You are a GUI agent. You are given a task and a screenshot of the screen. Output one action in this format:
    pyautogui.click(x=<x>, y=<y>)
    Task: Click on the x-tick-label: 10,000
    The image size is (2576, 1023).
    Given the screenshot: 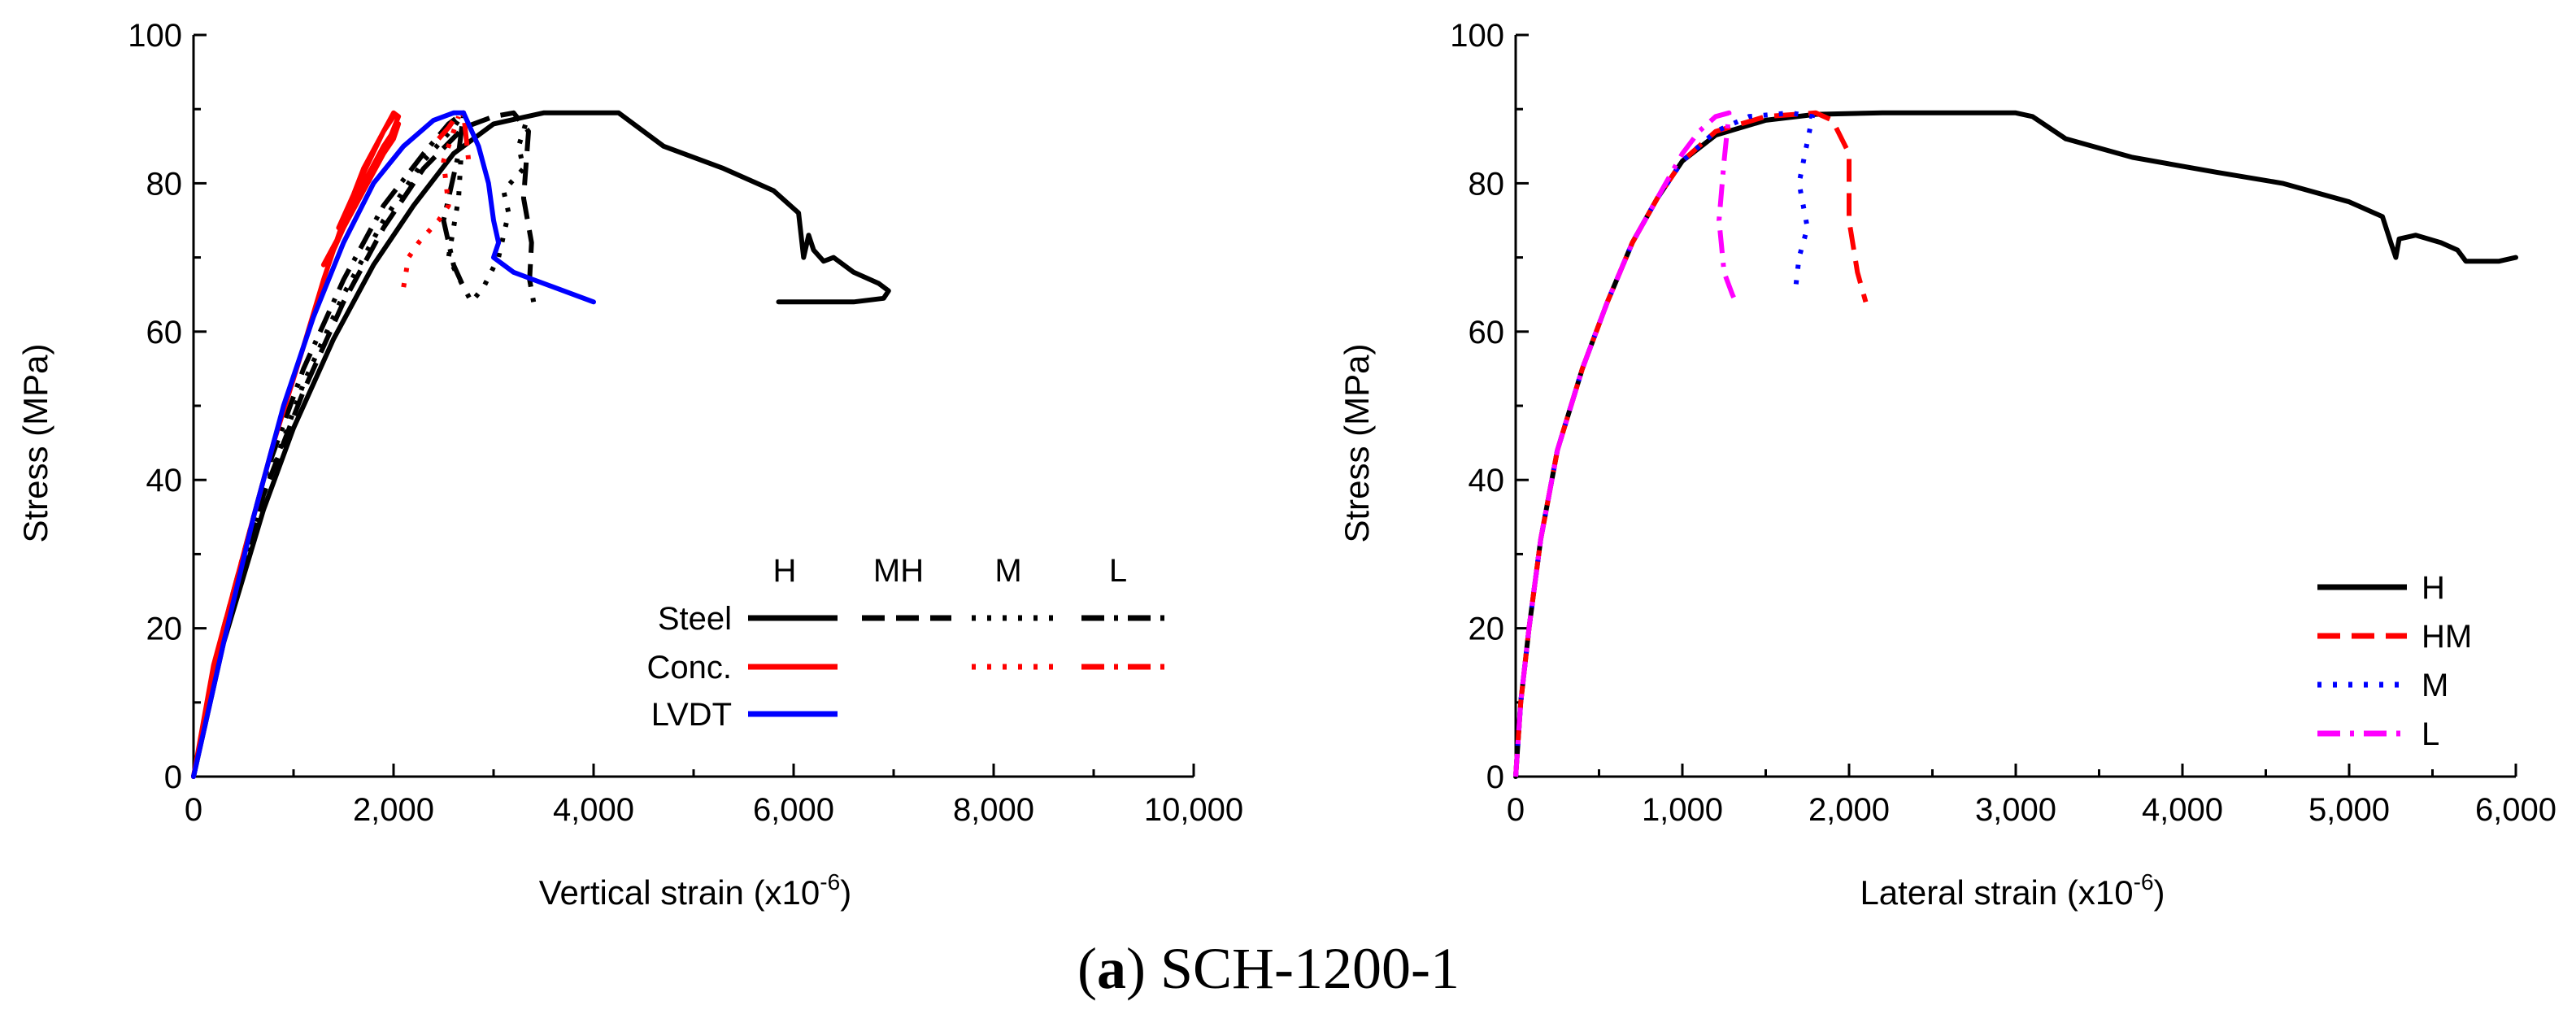 What is the action you would take?
    pyautogui.click(x=1193, y=810)
    